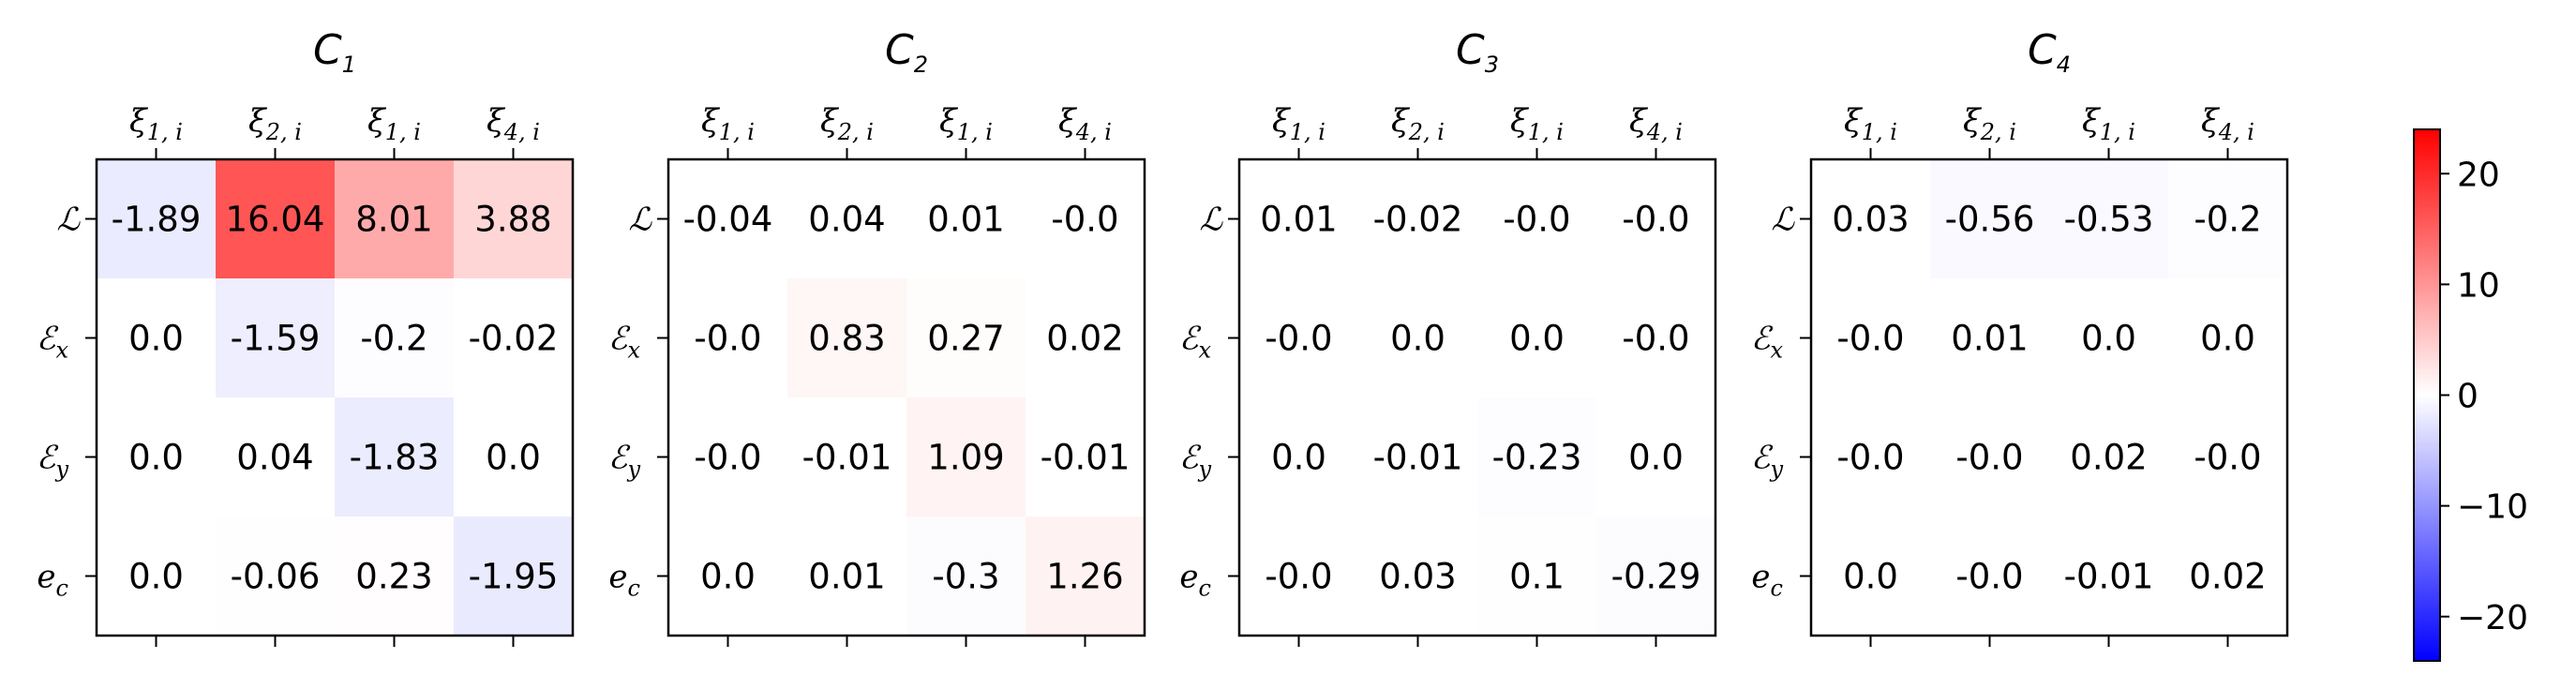  I want to click on panel-title-subscript: 2, so click(921, 65).